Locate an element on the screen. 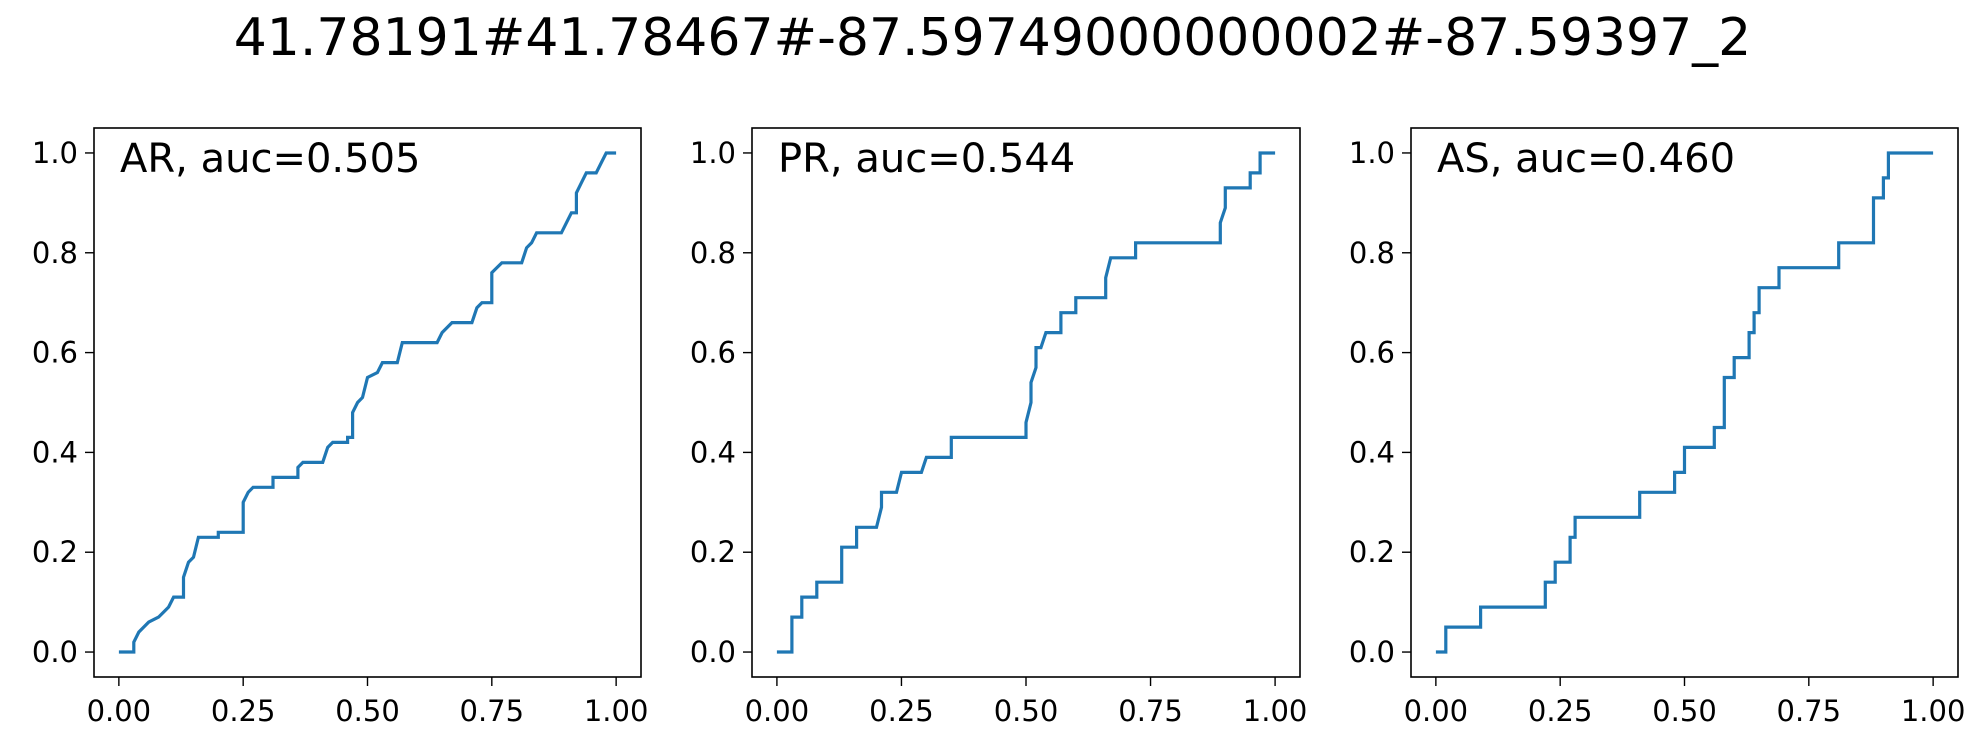 This screenshot has height=747, width=1985. auc-annotation: PR, auc=0.544 is located at coordinates (926, 159).